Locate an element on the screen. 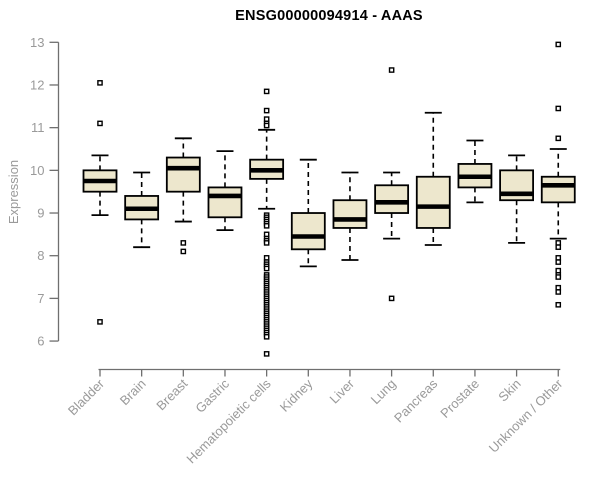 Image resolution: width=600 pixels, height=500 pixels. y-tick-label: 10 is located at coordinates (37, 170).